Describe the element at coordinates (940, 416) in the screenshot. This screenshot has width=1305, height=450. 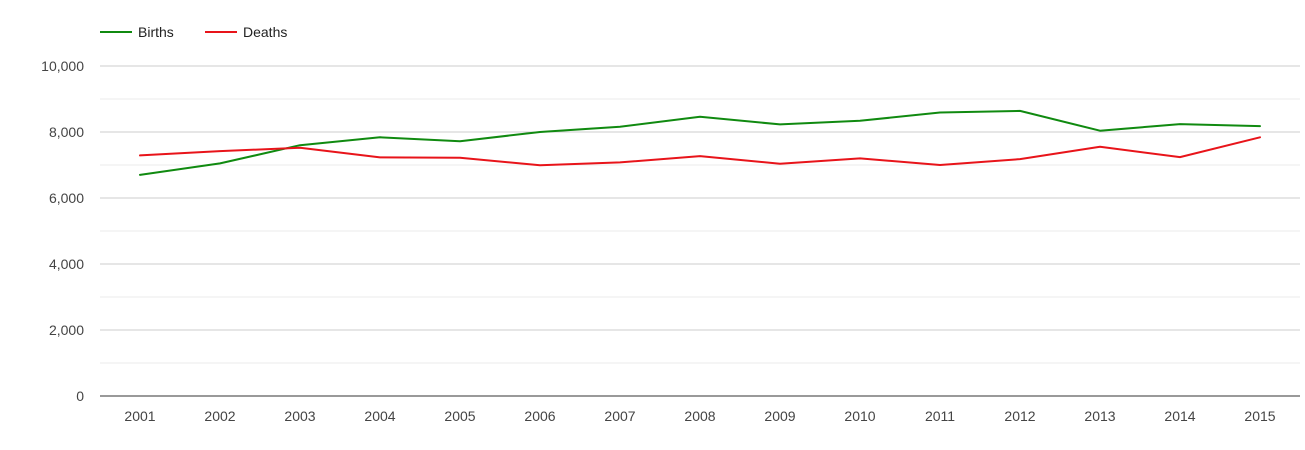
I see `x-tick-label: 2011` at that location.